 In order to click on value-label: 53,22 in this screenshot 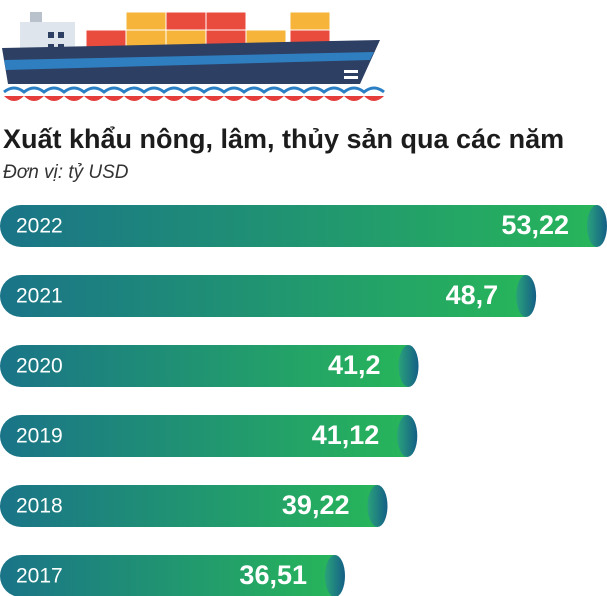, I will do `click(535, 225)`.